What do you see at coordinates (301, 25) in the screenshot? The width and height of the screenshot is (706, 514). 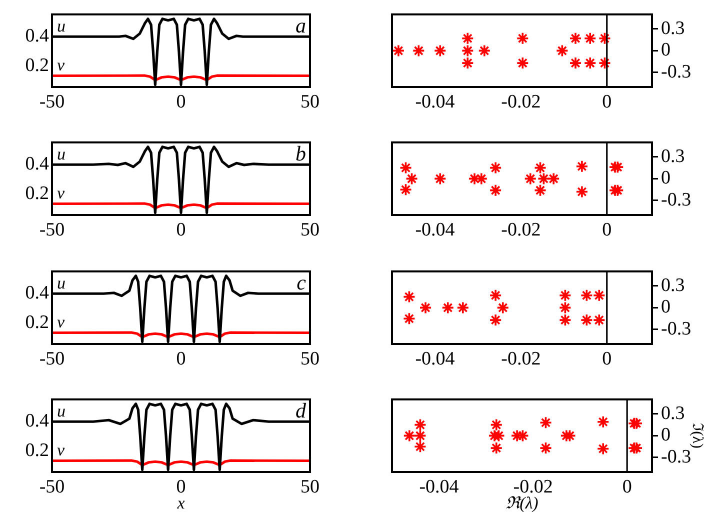 I see `annotation: a` at bounding box center [301, 25].